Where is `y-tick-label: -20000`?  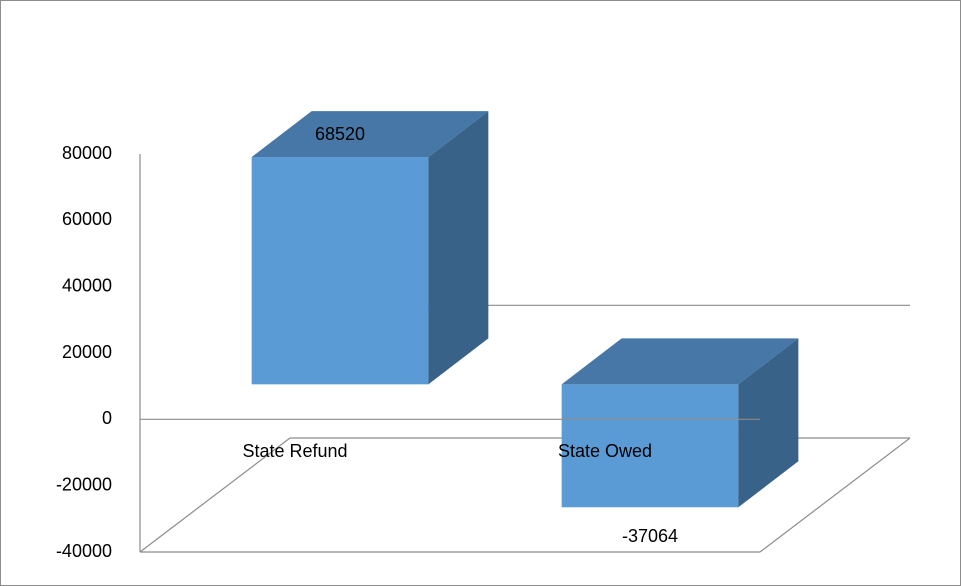 y-tick-label: -20000 is located at coordinates (84, 484).